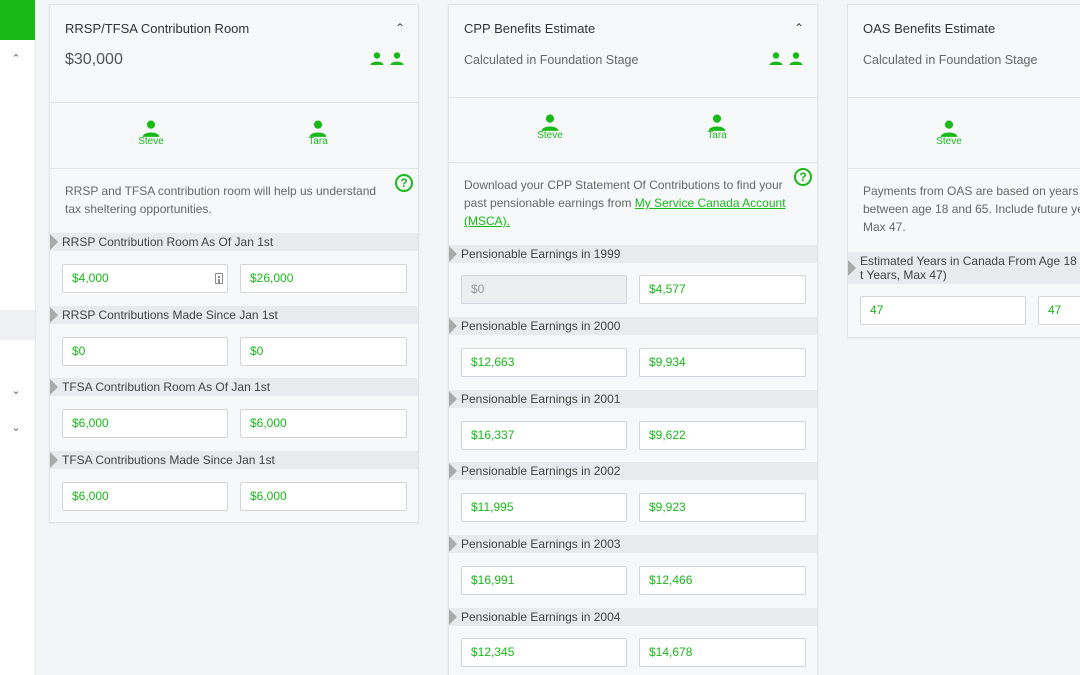 The width and height of the screenshot is (1080, 675). I want to click on earnings-2000-steve-input: $12,663, so click(544, 362).